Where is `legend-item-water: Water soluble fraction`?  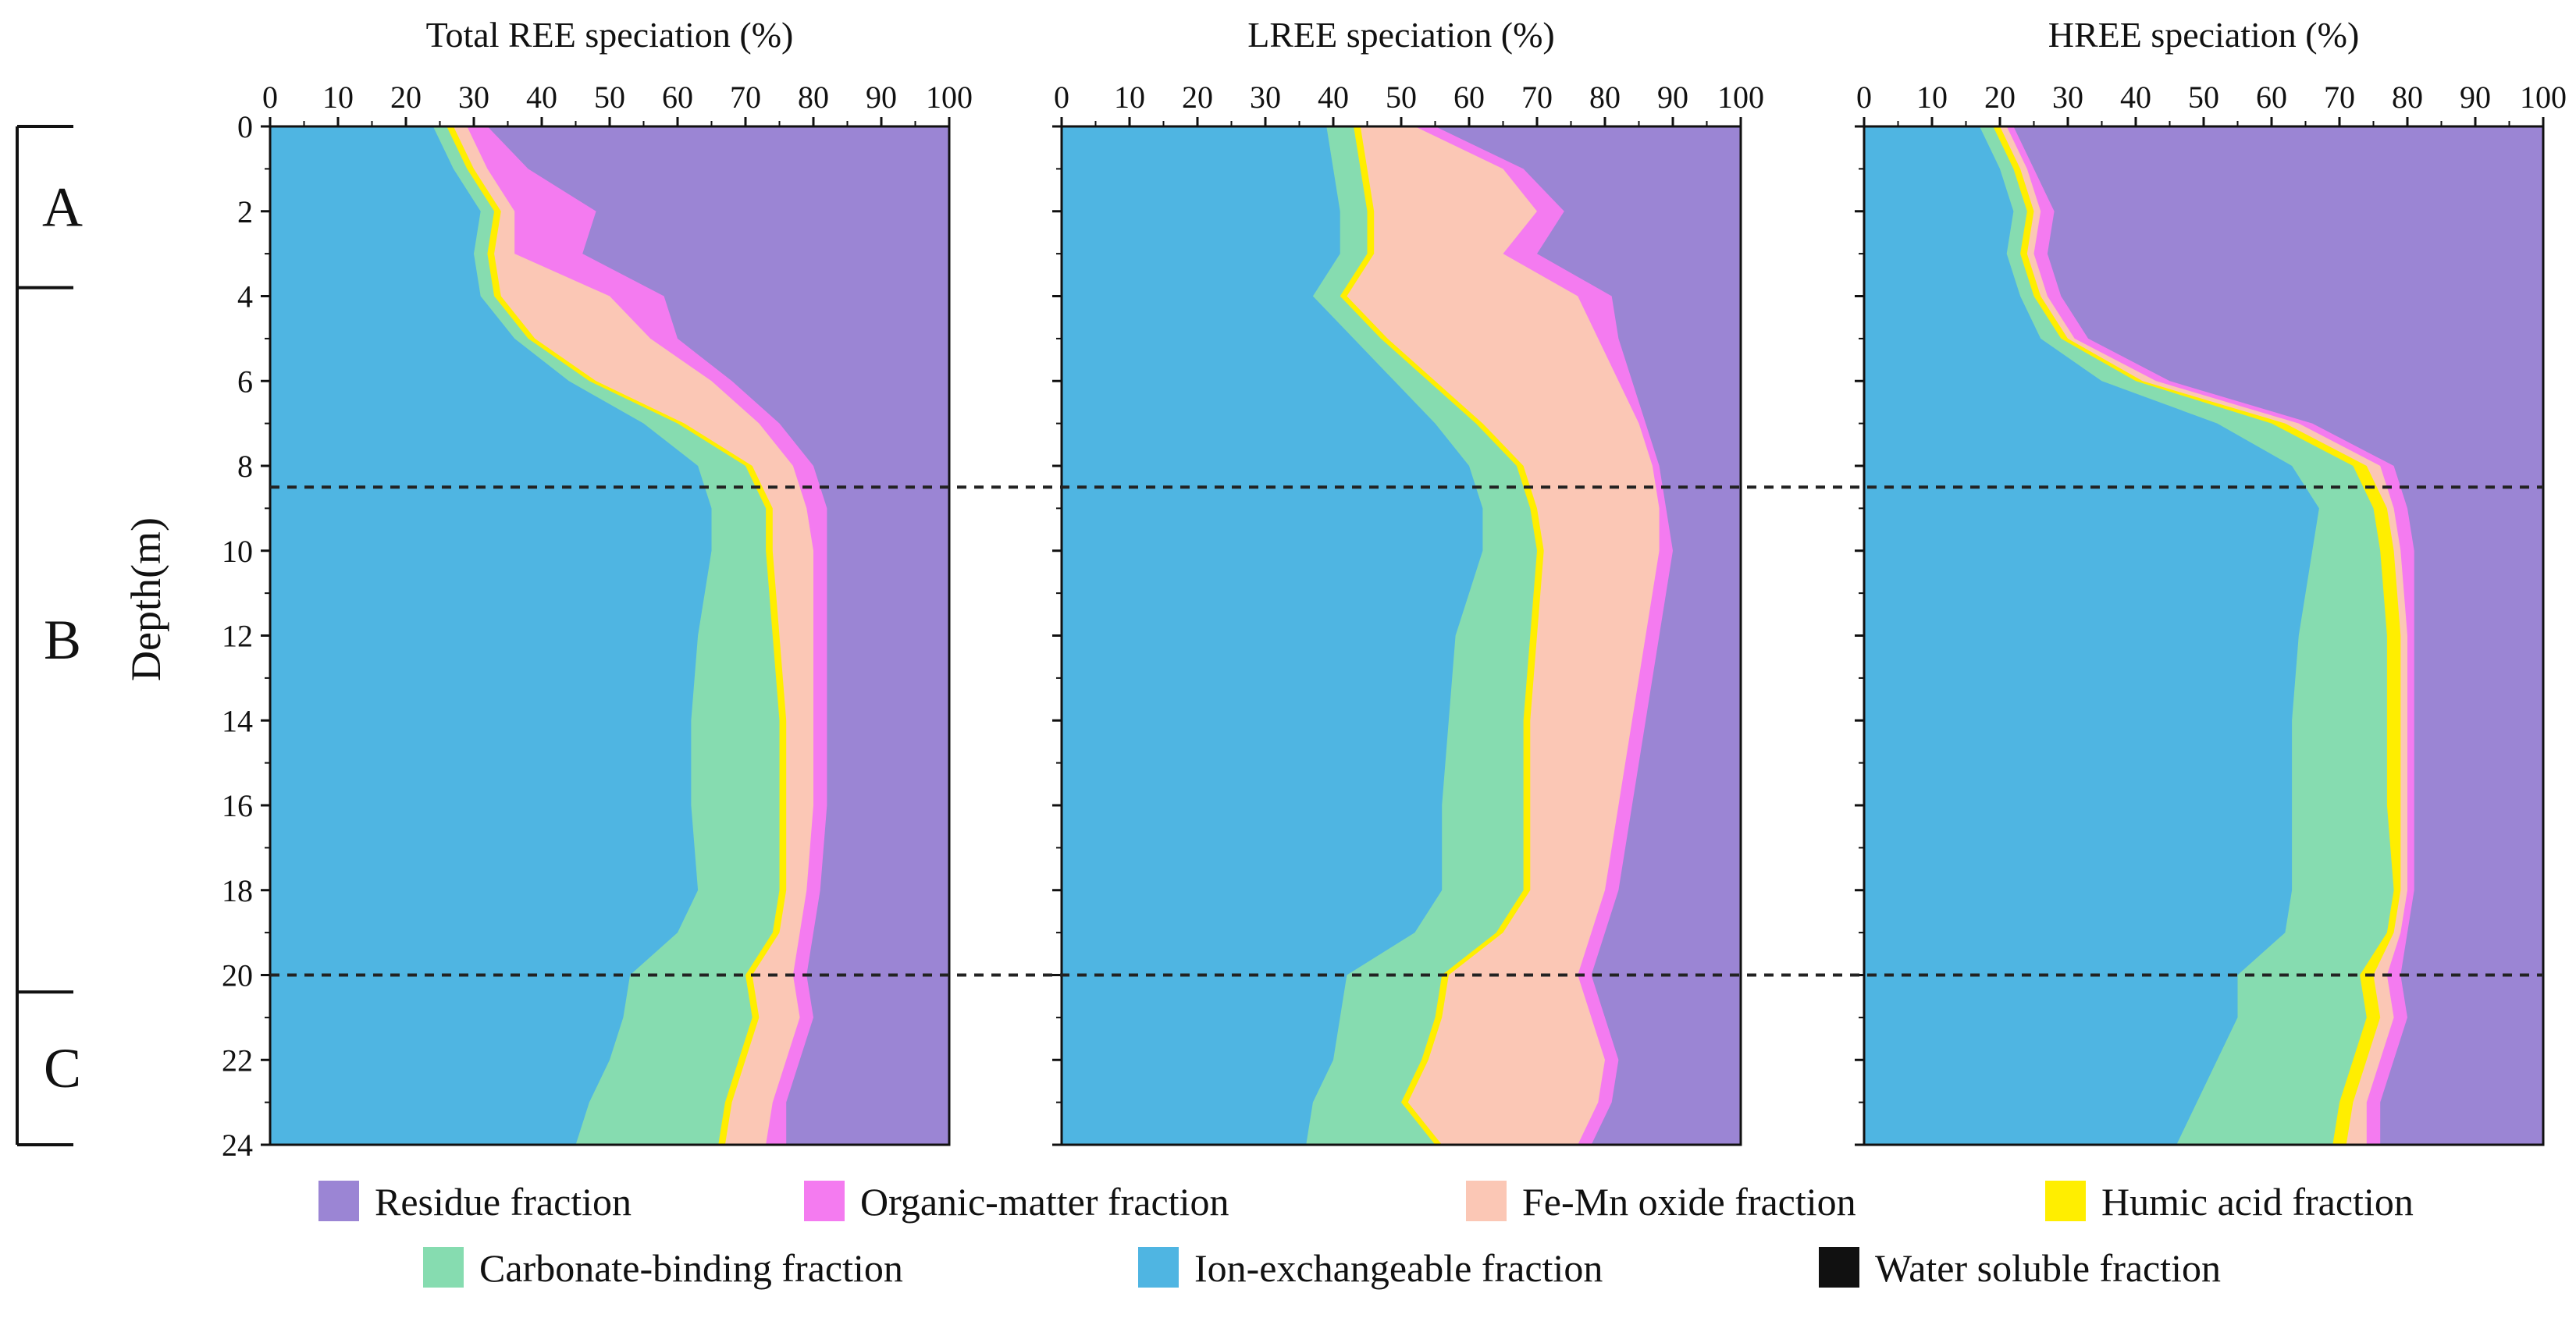
legend-item-water: Water soluble fraction is located at coordinates (2020, 1268).